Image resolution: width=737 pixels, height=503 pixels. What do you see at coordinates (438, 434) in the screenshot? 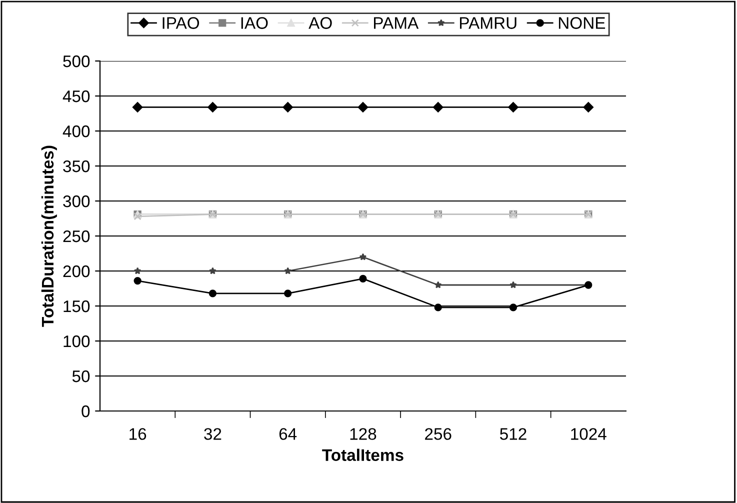
I see `x-tick-label: 256` at bounding box center [438, 434].